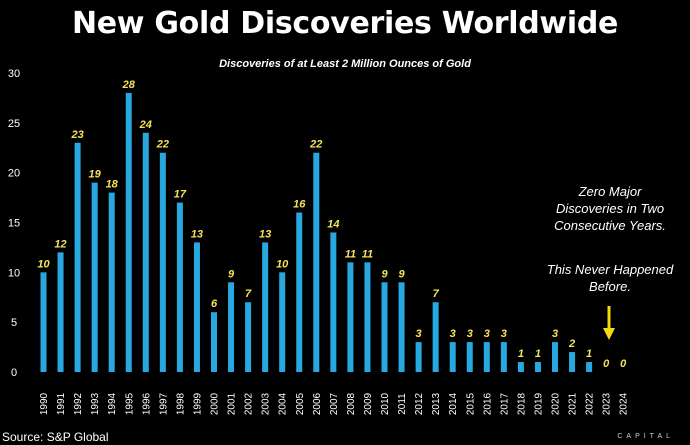 This screenshot has height=445, width=690. I want to click on x-tick-label: 2011, so click(402, 404).